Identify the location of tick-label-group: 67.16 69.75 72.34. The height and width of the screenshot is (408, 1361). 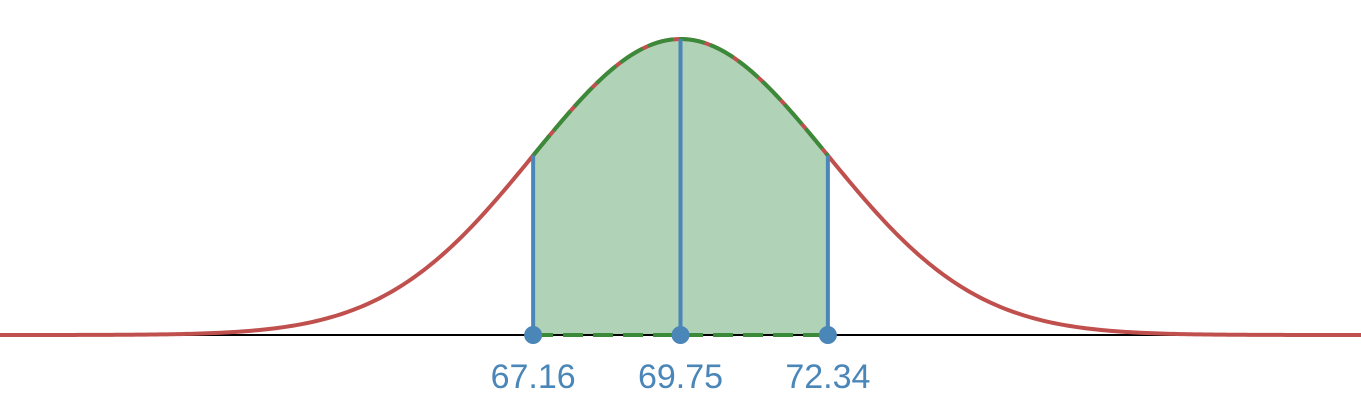
(681, 377).